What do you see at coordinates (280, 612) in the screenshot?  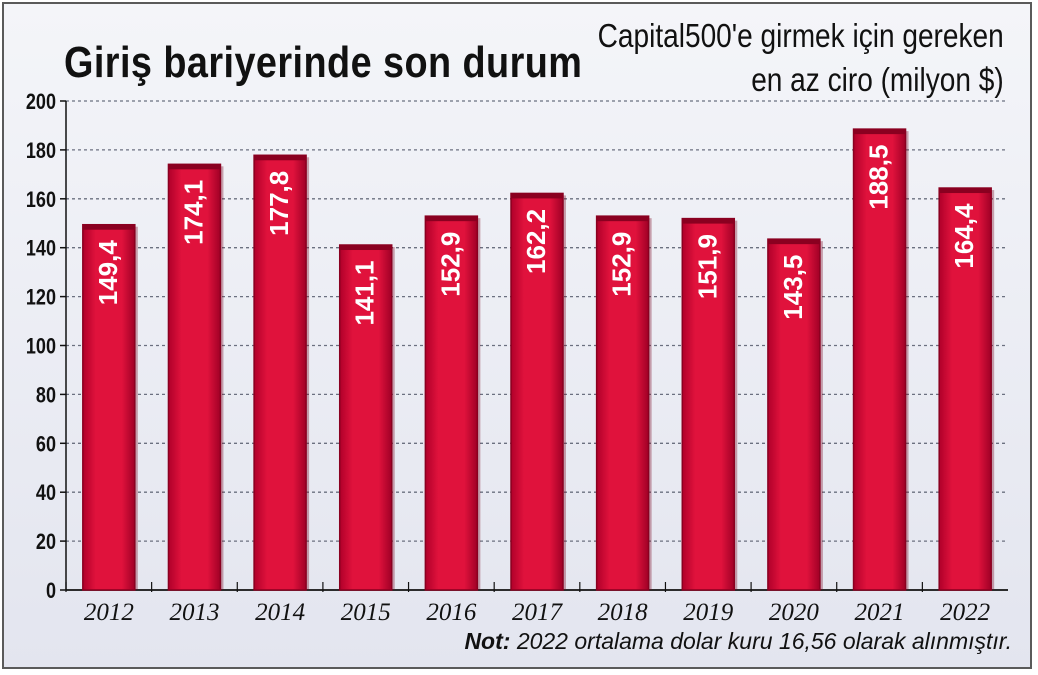 I see `x-tick-label: 2014` at bounding box center [280, 612].